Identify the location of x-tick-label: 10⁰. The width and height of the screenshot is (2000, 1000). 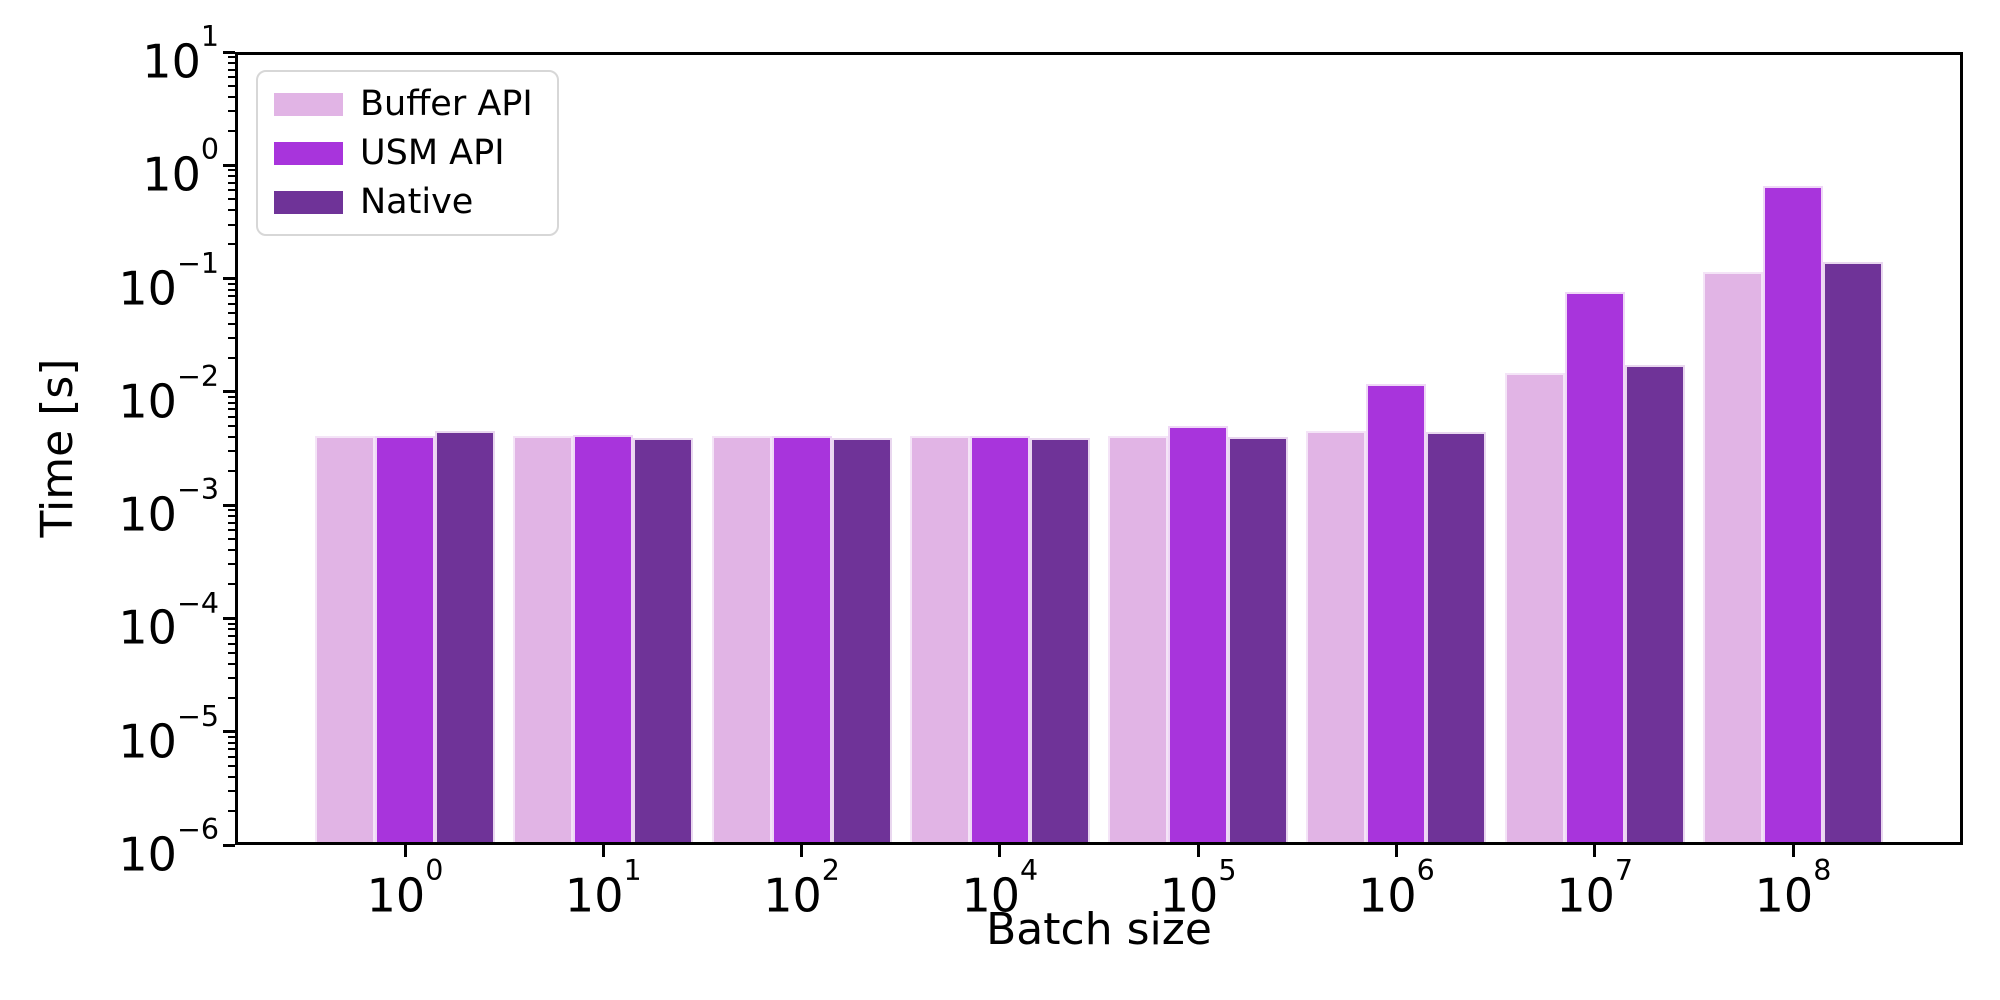
(405, 888).